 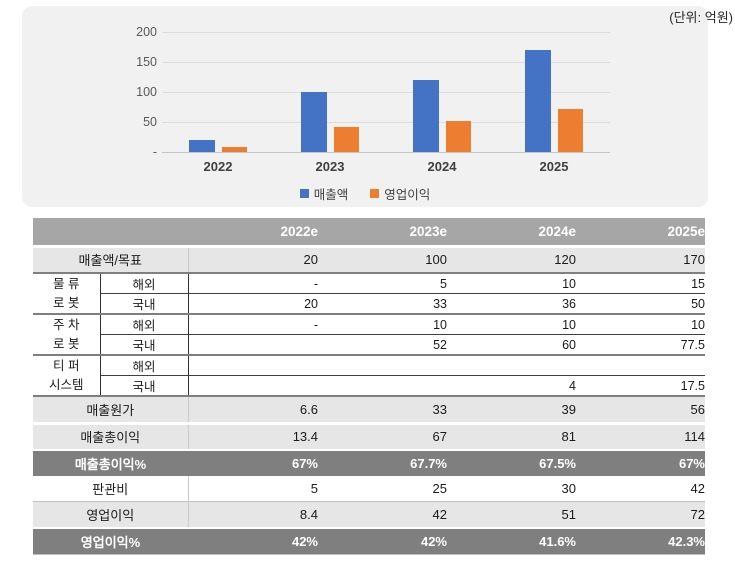 I want to click on revenue-bar-2025, so click(x=538, y=101).